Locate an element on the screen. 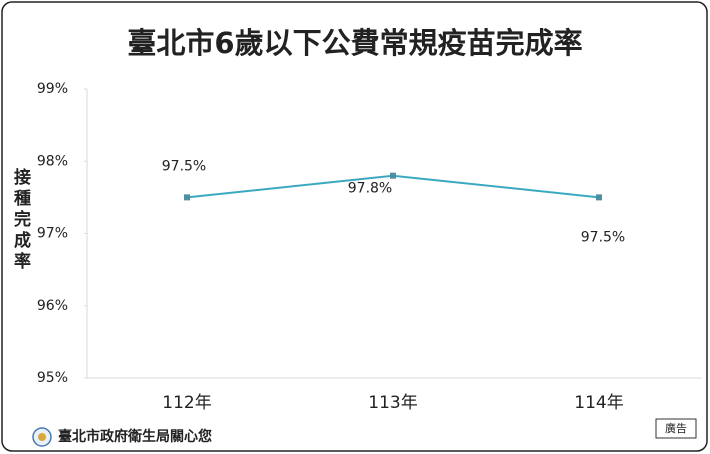 This screenshot has width=710, height=454. logo-center is located at coordinates (42, 437).